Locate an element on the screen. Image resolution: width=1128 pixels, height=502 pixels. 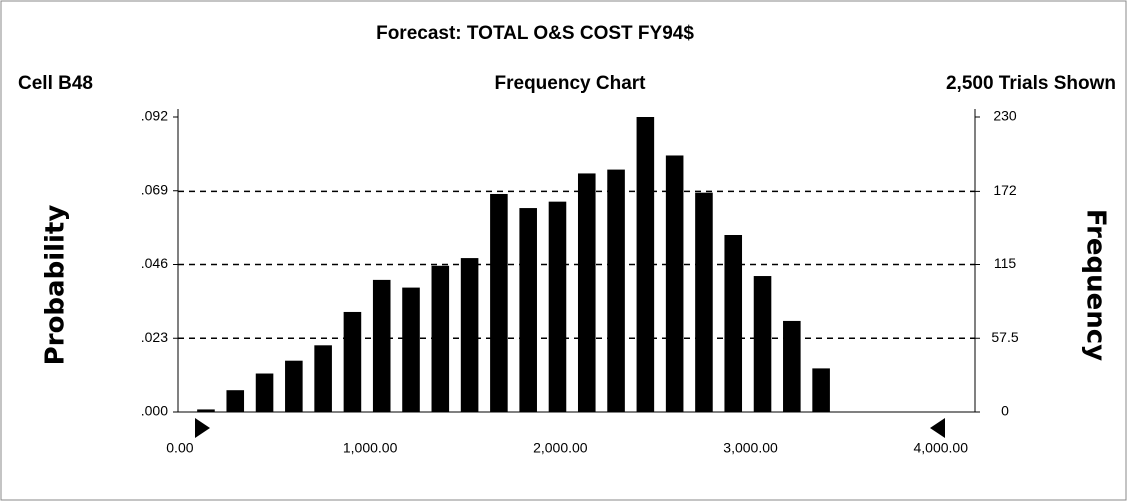
y-tick-label: .069 is located at coordinates (154, 189).